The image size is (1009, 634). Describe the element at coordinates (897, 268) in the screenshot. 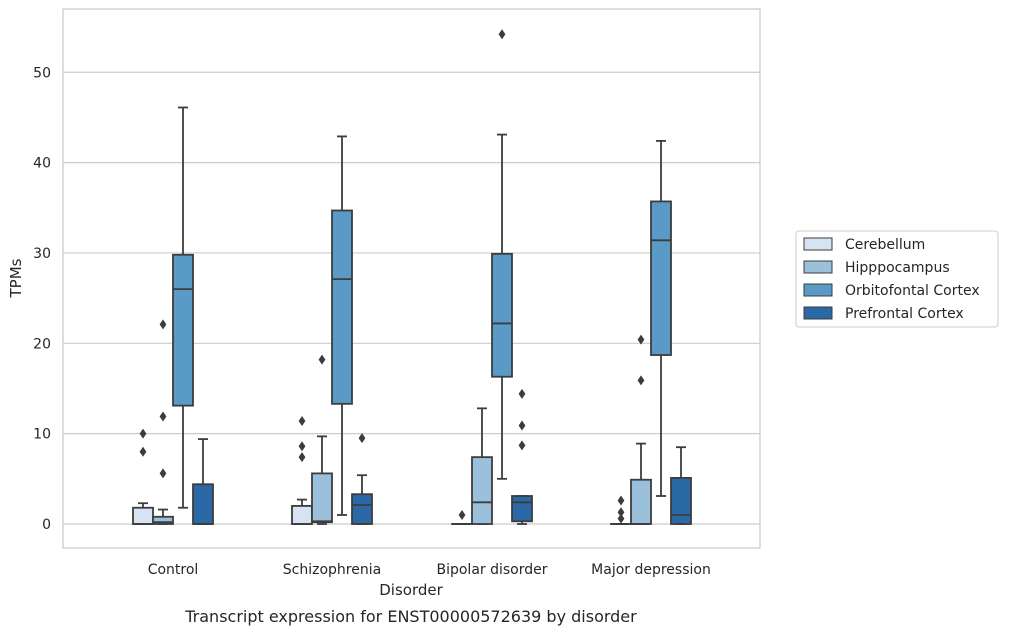

I see `legend-label: Hipppocampus` at that location.